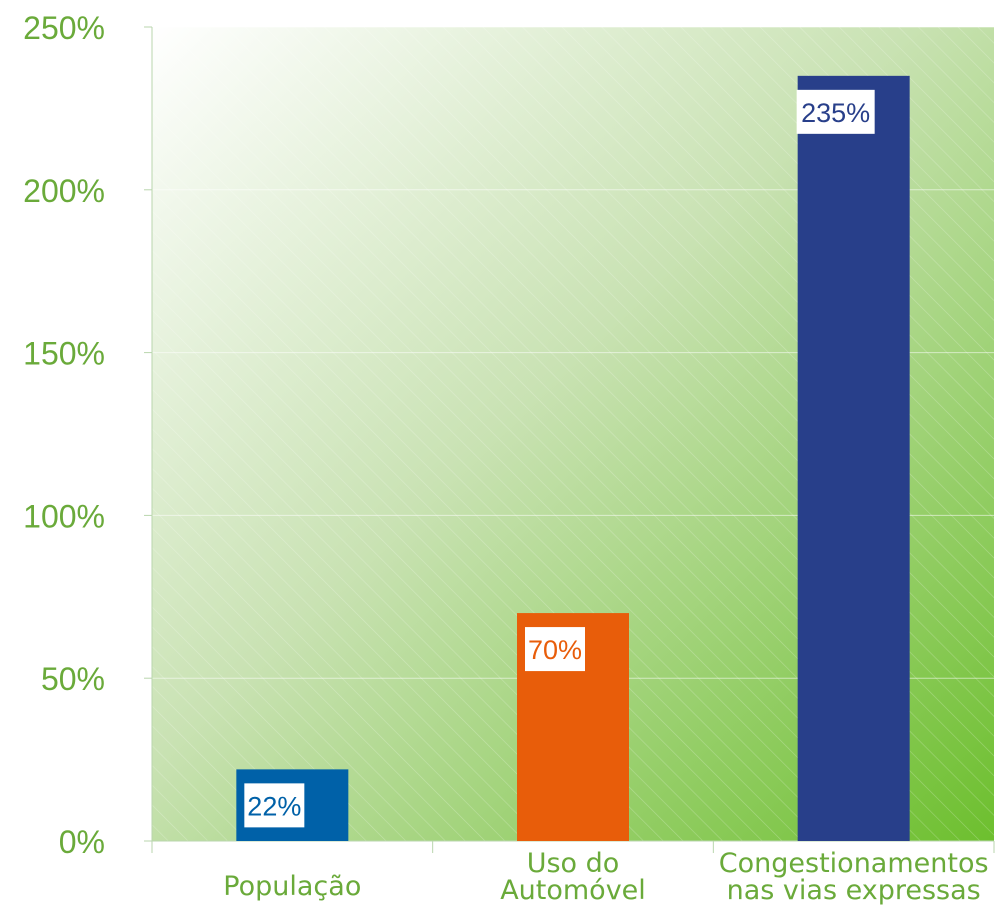 This screenshot has width=999, height=913. Describe the element at coordinates (82, 842) in the screenshot. I see `y-tick-label: 0%` at that location.